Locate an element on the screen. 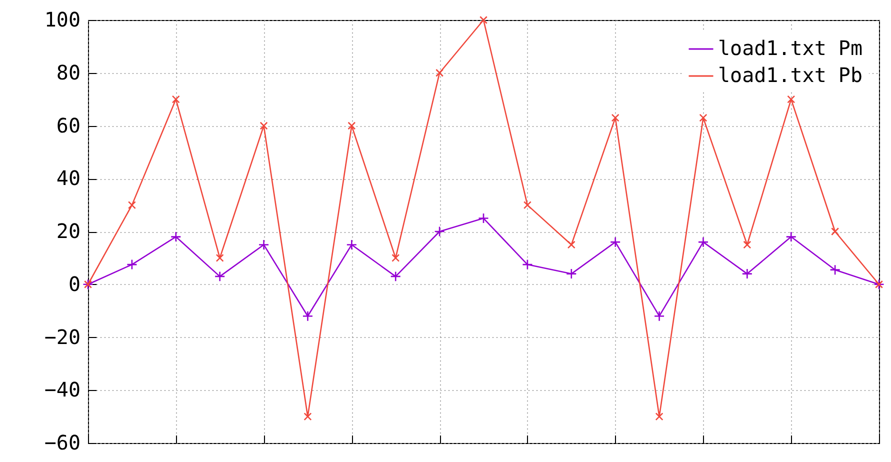 Image resolution: width=891 pixels, height=462 pixels. y-tick-label: −20 is located at coordinates (62, 336).